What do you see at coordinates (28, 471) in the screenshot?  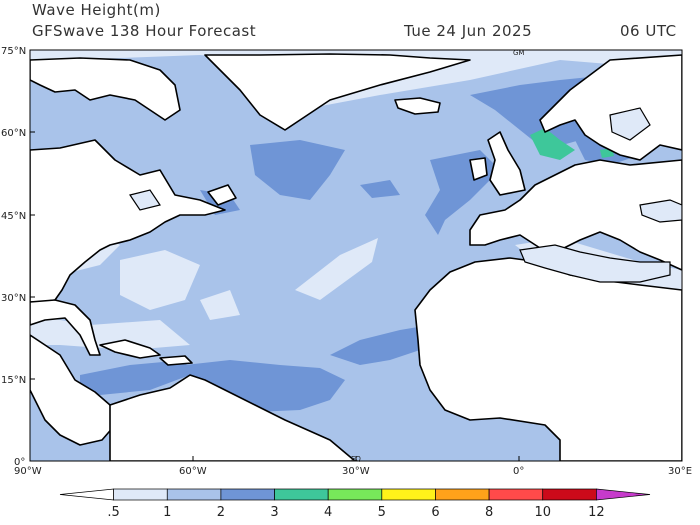 I see `lon-label-90w: 90°W` at bounding box center [28, 471].